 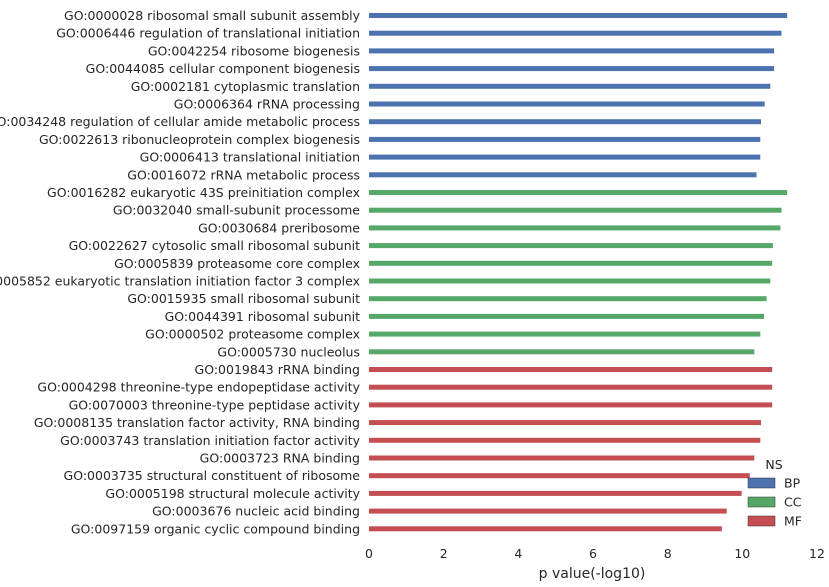 What do you see at coordinates (236, 210) in the screenshot?
I see `category-label-cc-1: GO:0032040 small-subunit processome` at bounding box center [236, 210].